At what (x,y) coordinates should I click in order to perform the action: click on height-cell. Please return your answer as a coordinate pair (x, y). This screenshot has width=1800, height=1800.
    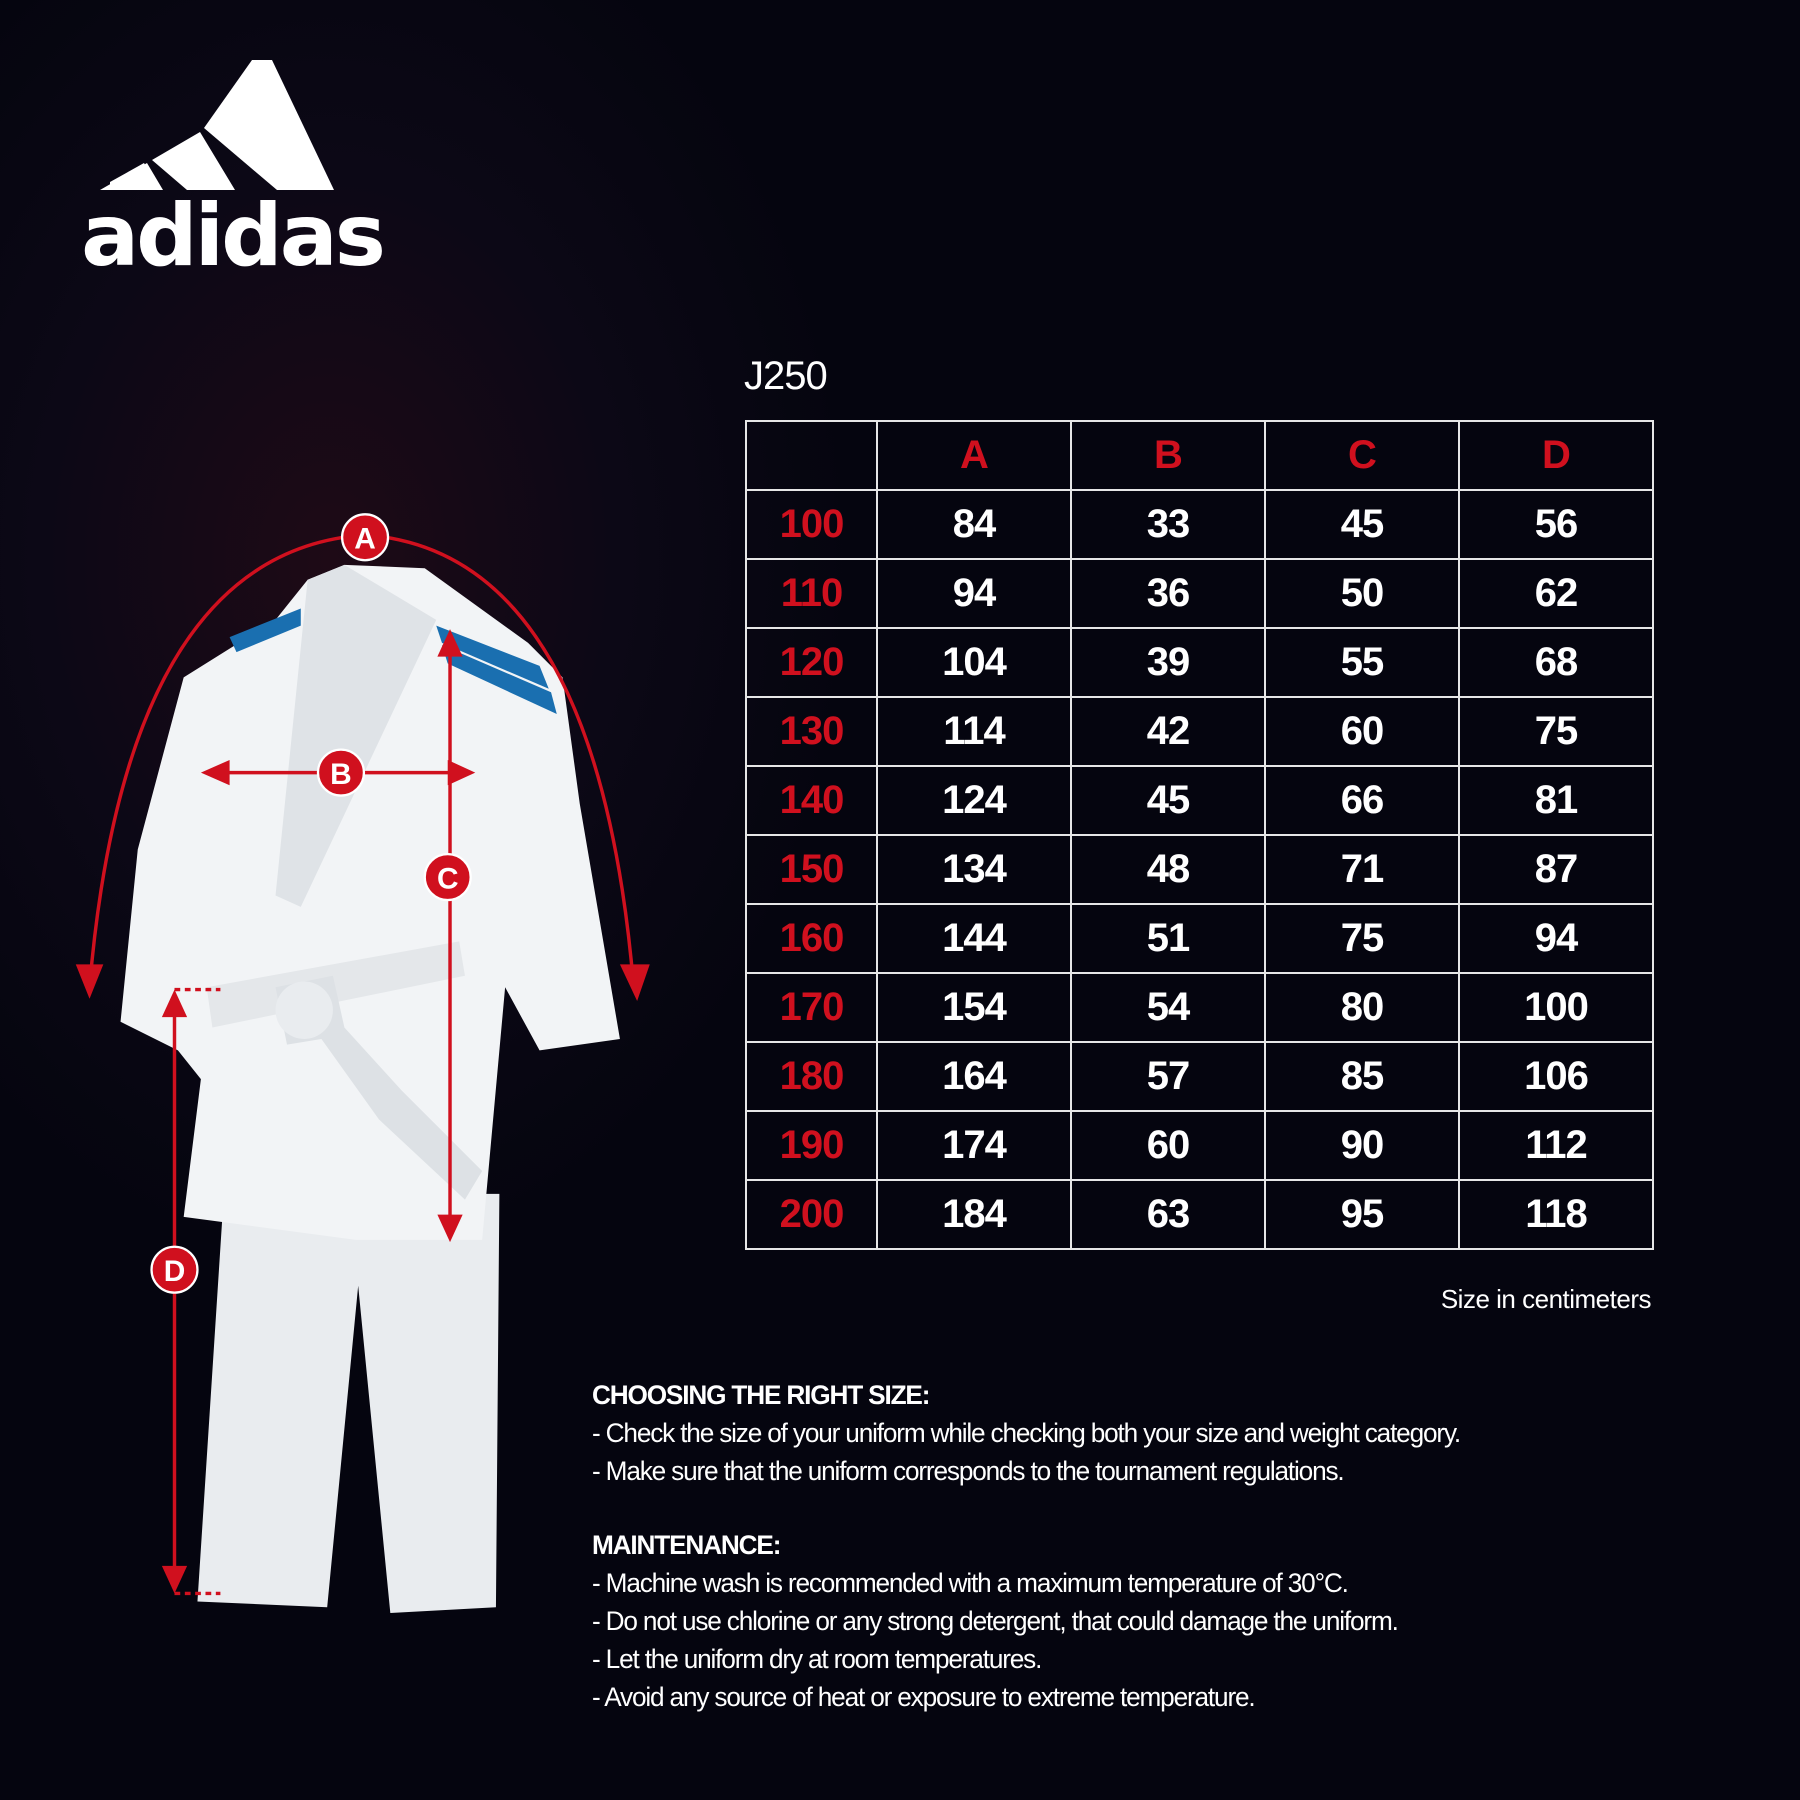
    Looking at the image, I should click on (811, 455).